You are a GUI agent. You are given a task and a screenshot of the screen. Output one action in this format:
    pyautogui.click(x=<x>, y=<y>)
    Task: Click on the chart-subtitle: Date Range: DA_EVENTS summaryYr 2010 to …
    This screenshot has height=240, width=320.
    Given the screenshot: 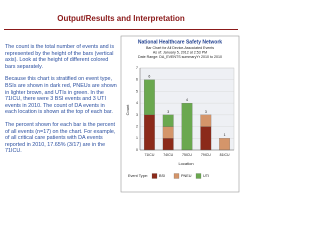 What is the action you would take?
    pyautogui.click(x=180, y=57)
    